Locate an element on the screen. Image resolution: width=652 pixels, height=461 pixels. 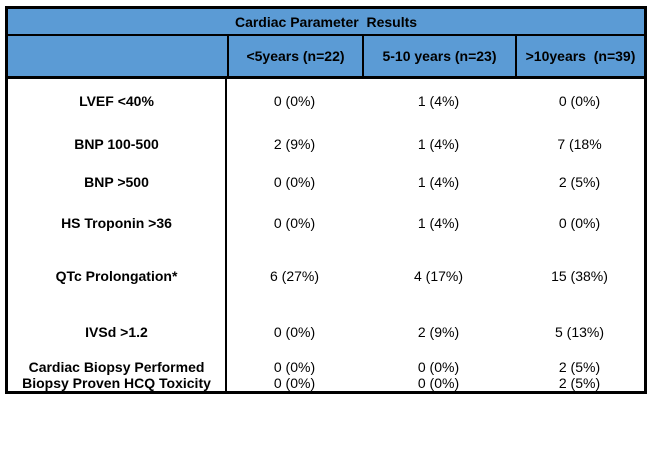
row-label: BNP >500 is located at coordinates (117, 182).